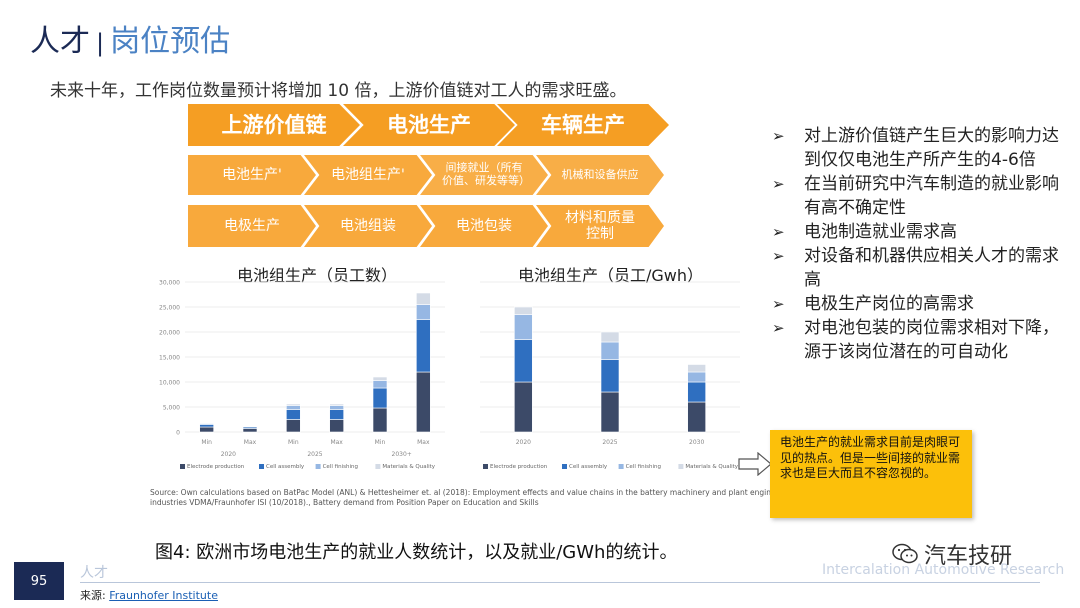 Image resolution: width=1080 pixels, height=608 pixels. Describe the element at coordinates (252, 175) in the screenshot. I see `chevron-r2-1: 电池生产'` at that location.